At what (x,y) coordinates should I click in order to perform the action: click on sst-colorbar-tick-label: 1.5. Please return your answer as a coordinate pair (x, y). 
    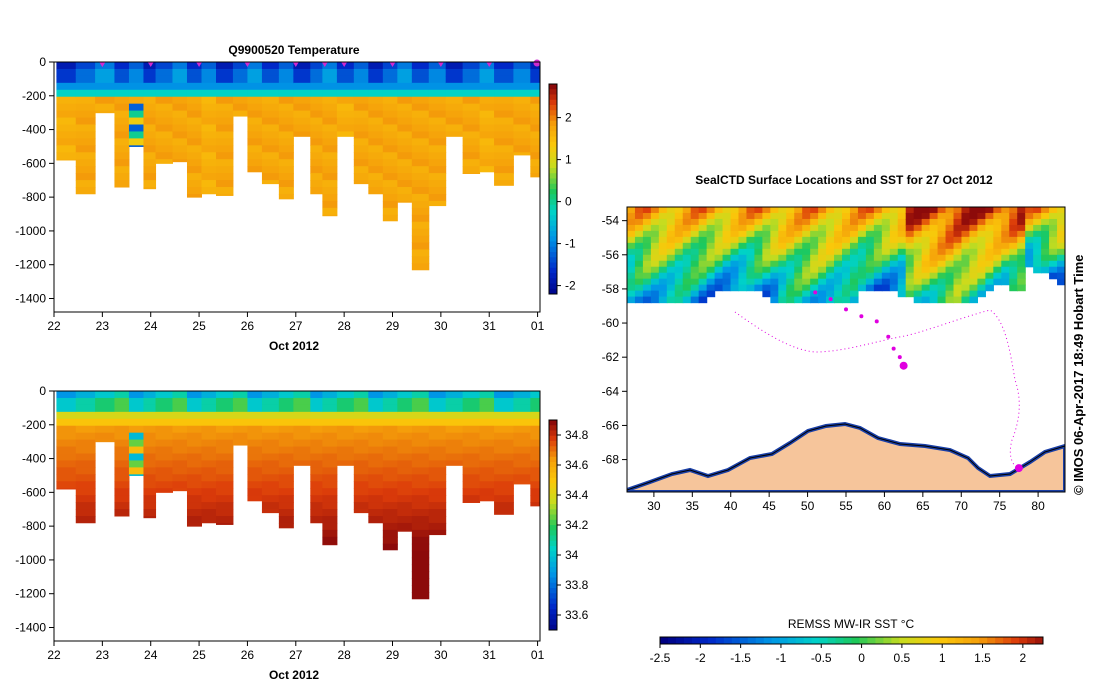
    Looking at the image, I should click on (982, 658).